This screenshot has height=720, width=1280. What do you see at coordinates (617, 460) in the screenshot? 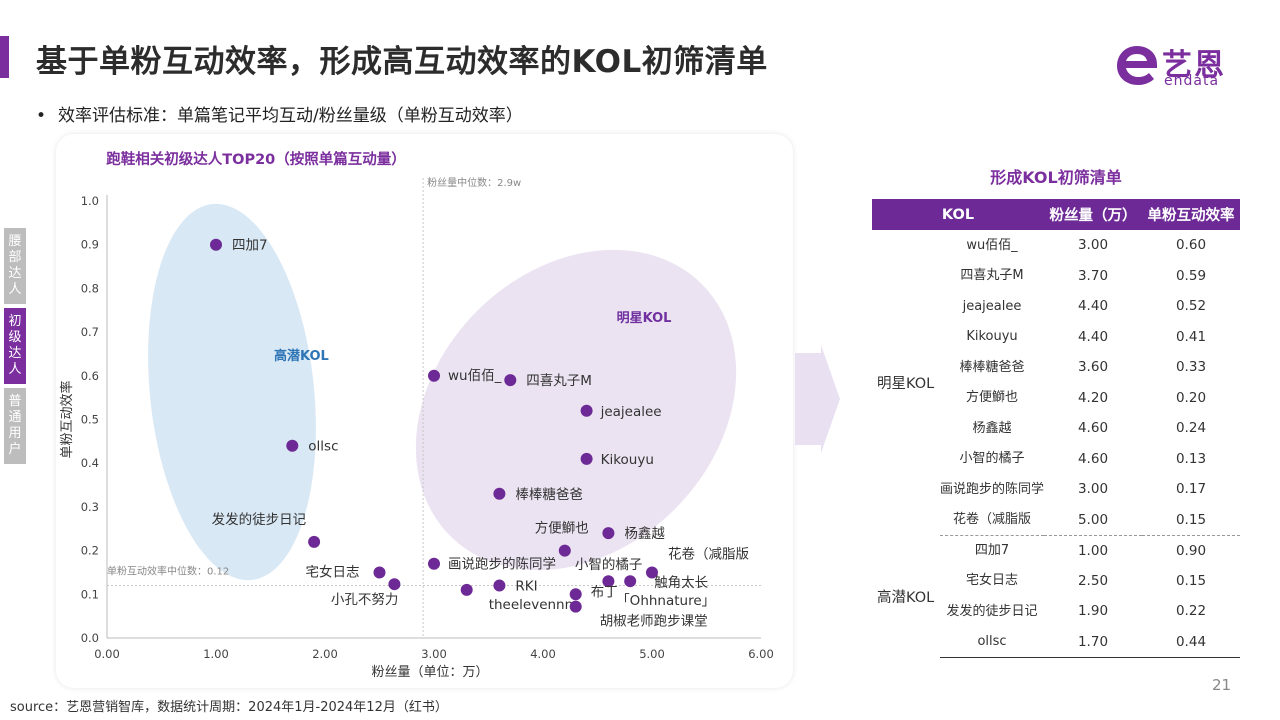
I see `data-point: Kikouyu` at bounding box center [617, 460].